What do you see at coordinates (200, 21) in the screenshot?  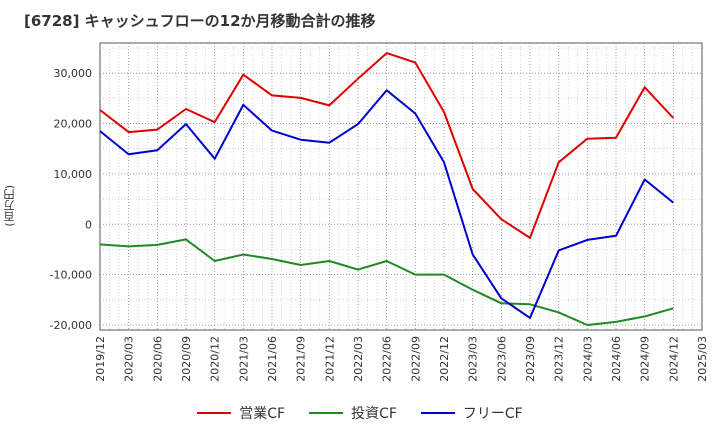 I see `chart-title: [6728] キャッシュフローの12か月移動合計の推移` at bounding box center [200, 21].